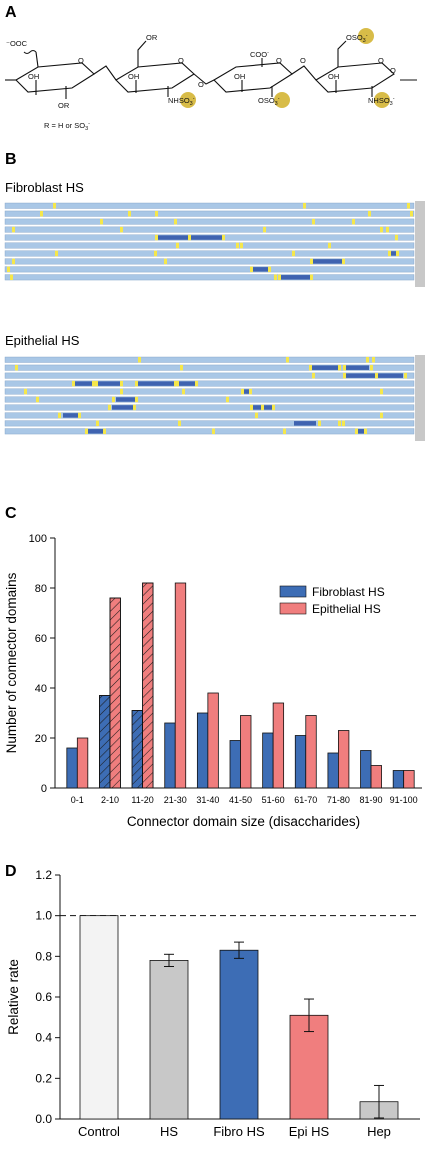  Describe the element at coordinates (43, 1078) in the screenshot. I see `y-tick-label: 0.2` at that location.